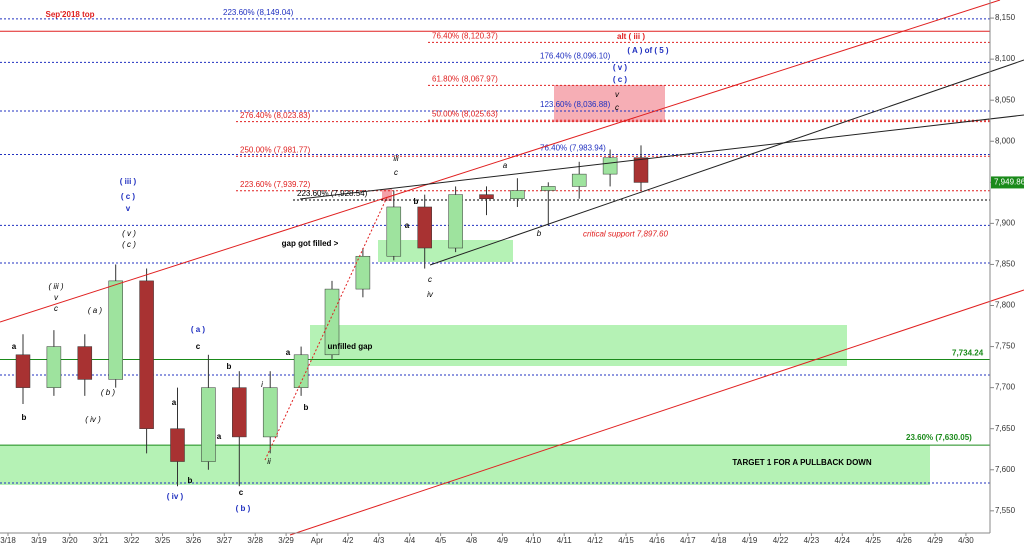 This screenshot has width=1024, height=546. Describe the element at coordinates (573, 148) in the screenshot. I see `level-label: 76.40% (7,983.94)` at that location.